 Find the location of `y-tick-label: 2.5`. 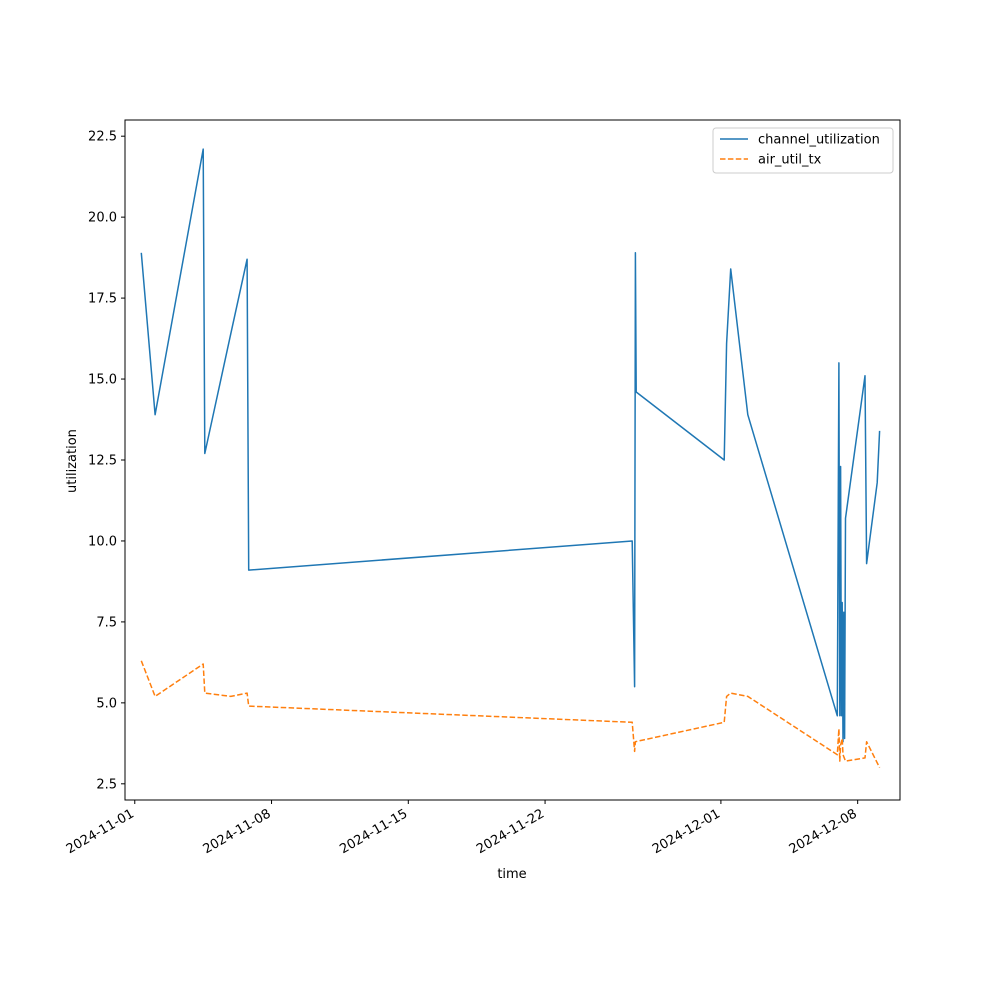

y-tick-label: 2.5 is located at coordinates (106, 784).